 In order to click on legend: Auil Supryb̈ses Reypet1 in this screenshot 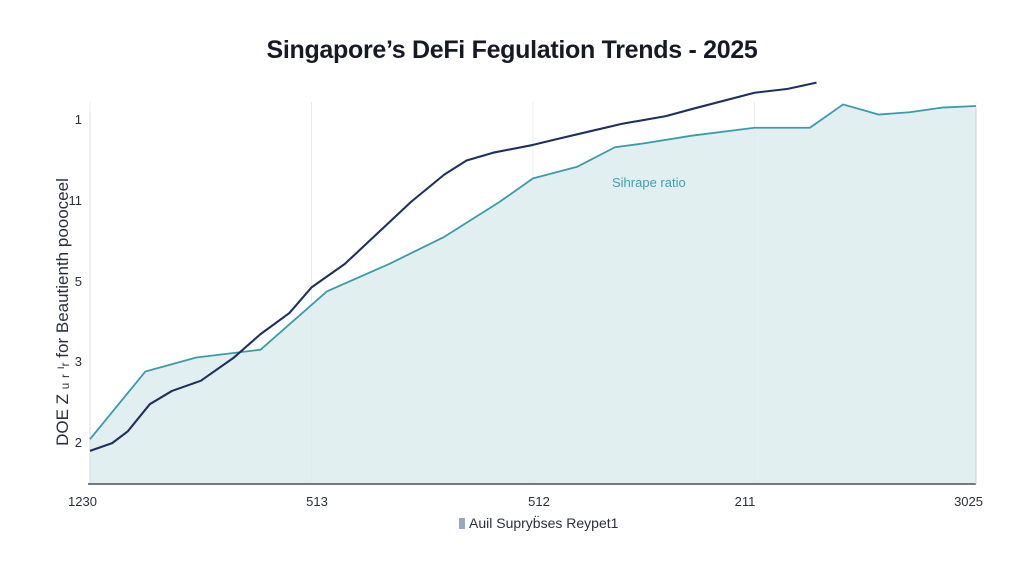, I will do `click(538, 523)`.